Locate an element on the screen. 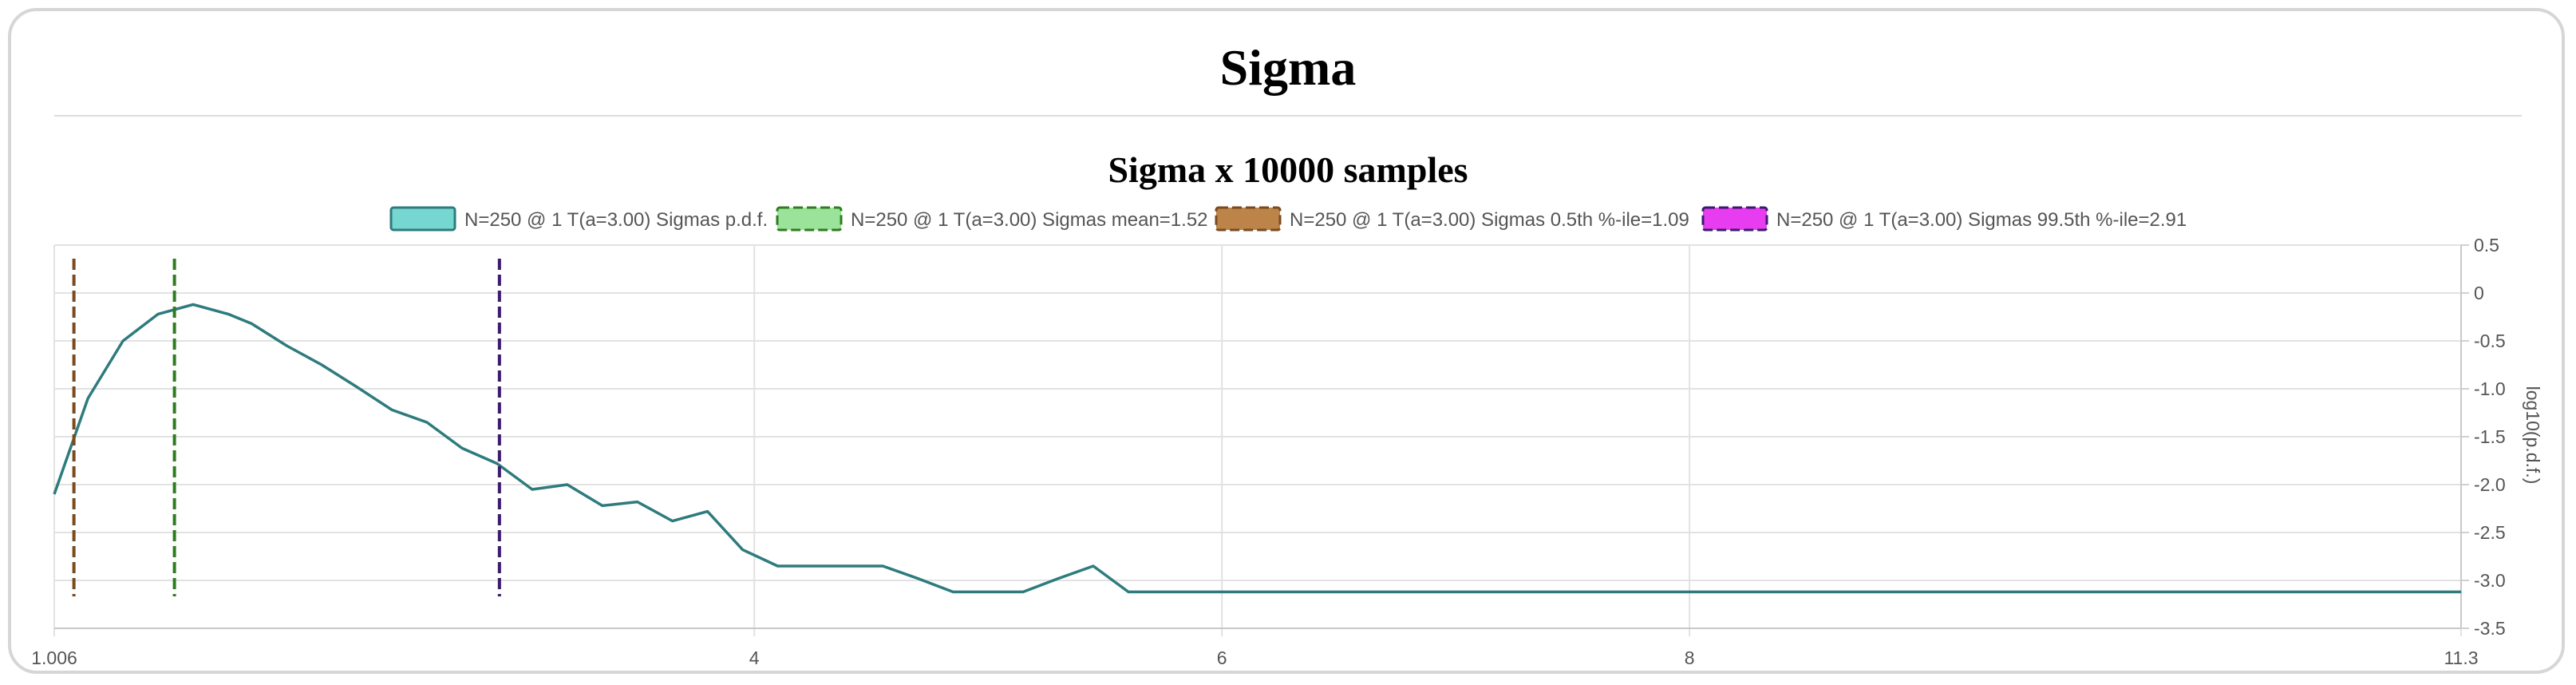 This screenshot has height=685, width=2576. y-tick-label: -1.0 is located at coordinates (2490, 388).